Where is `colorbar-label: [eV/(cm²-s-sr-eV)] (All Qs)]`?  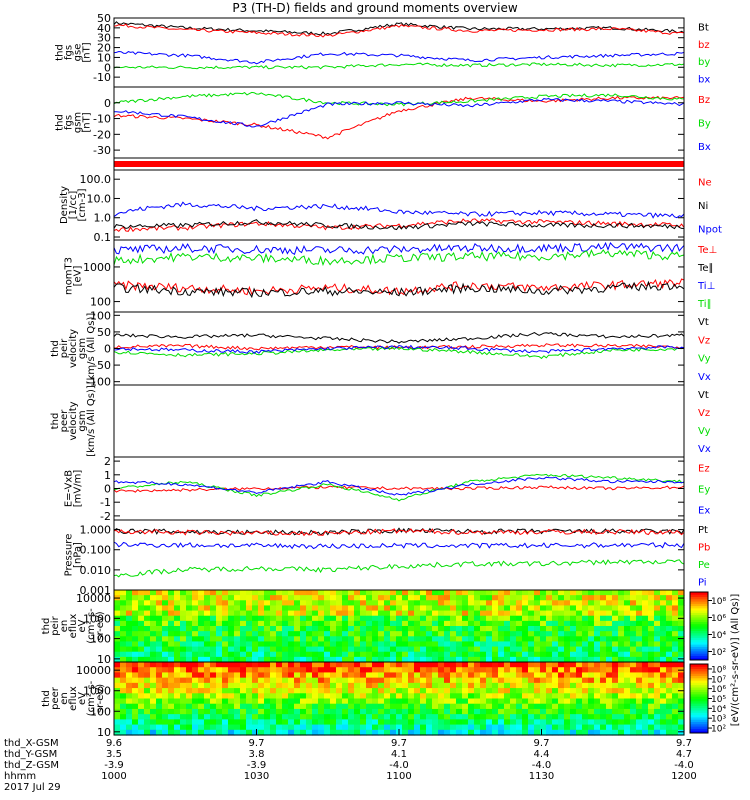
colorbar-label: [eV/(cm²-s-sr-eV)] (All Qs)] is located at coordinates (735, 660).